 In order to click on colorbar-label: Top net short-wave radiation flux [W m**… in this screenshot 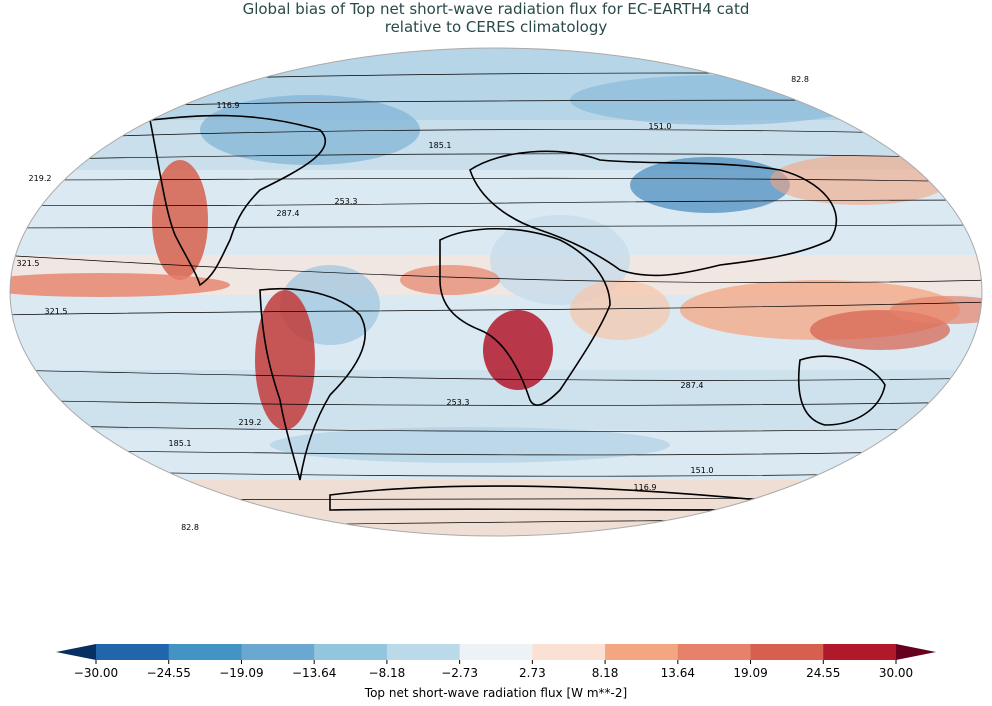, I will do `click(495, 693)`.